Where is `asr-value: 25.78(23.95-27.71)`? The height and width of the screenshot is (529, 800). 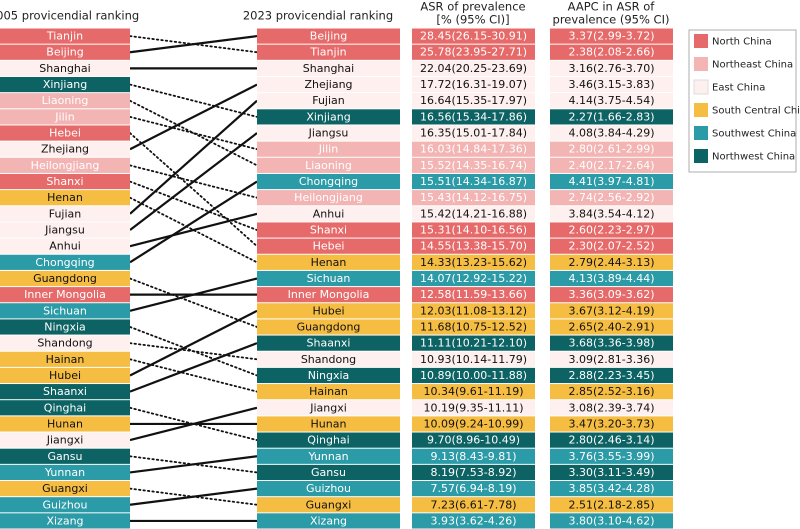 asr-value: 25.78(23.95-27.71) is located at coordinates (473, 52).